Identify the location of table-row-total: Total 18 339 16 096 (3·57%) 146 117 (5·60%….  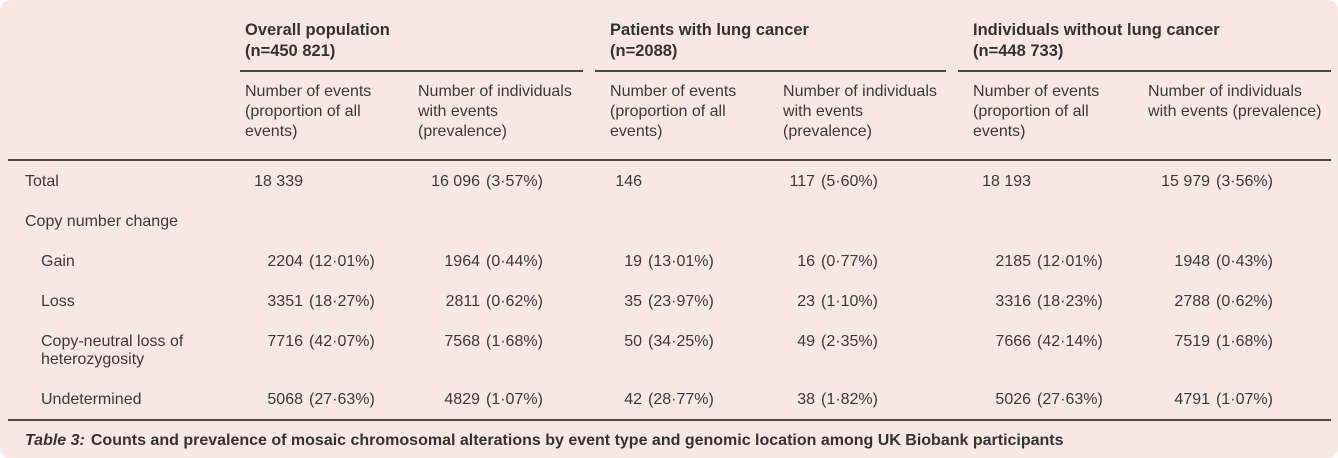
(669, 180).